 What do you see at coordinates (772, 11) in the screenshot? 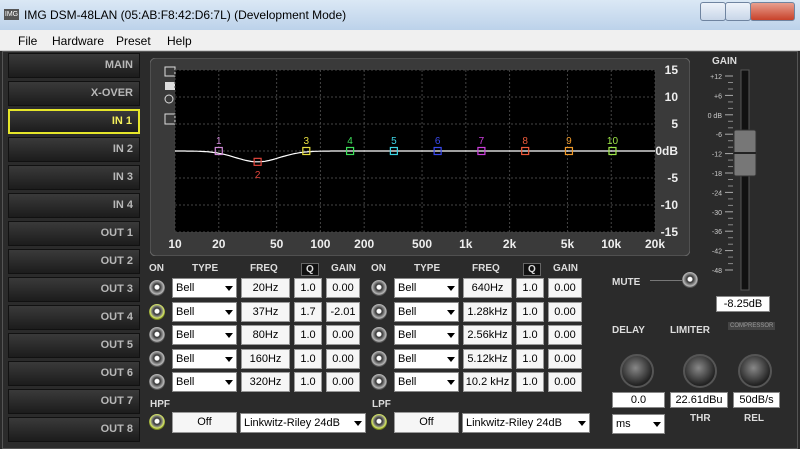
I see `close-button` at bounding box center [772, 11].